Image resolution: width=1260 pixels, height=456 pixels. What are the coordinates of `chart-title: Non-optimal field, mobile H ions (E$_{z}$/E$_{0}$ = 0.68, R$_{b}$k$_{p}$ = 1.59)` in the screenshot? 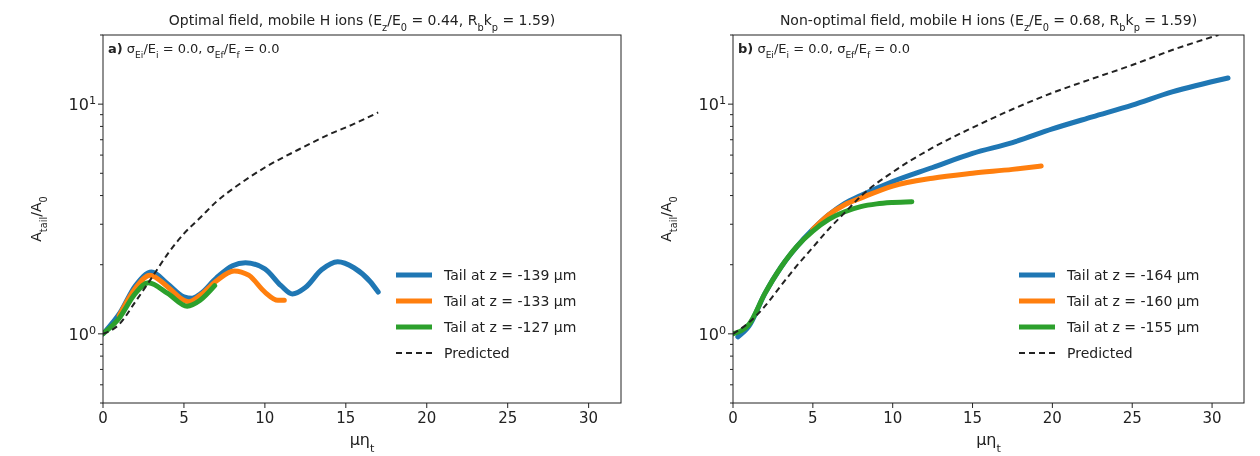 It's located at (988, 22).